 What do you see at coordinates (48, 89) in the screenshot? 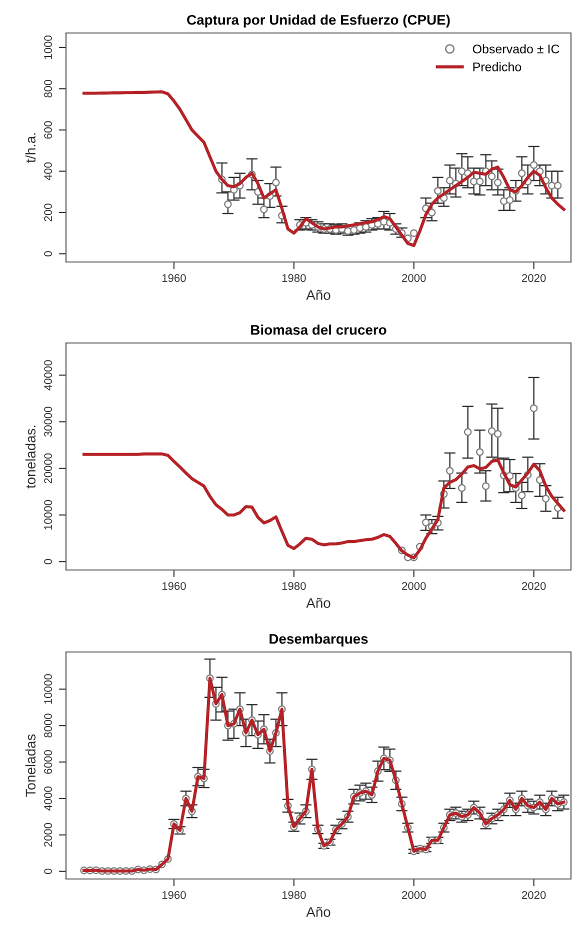
I see `y-tick-label: 800` at bounding box center [48, 89].